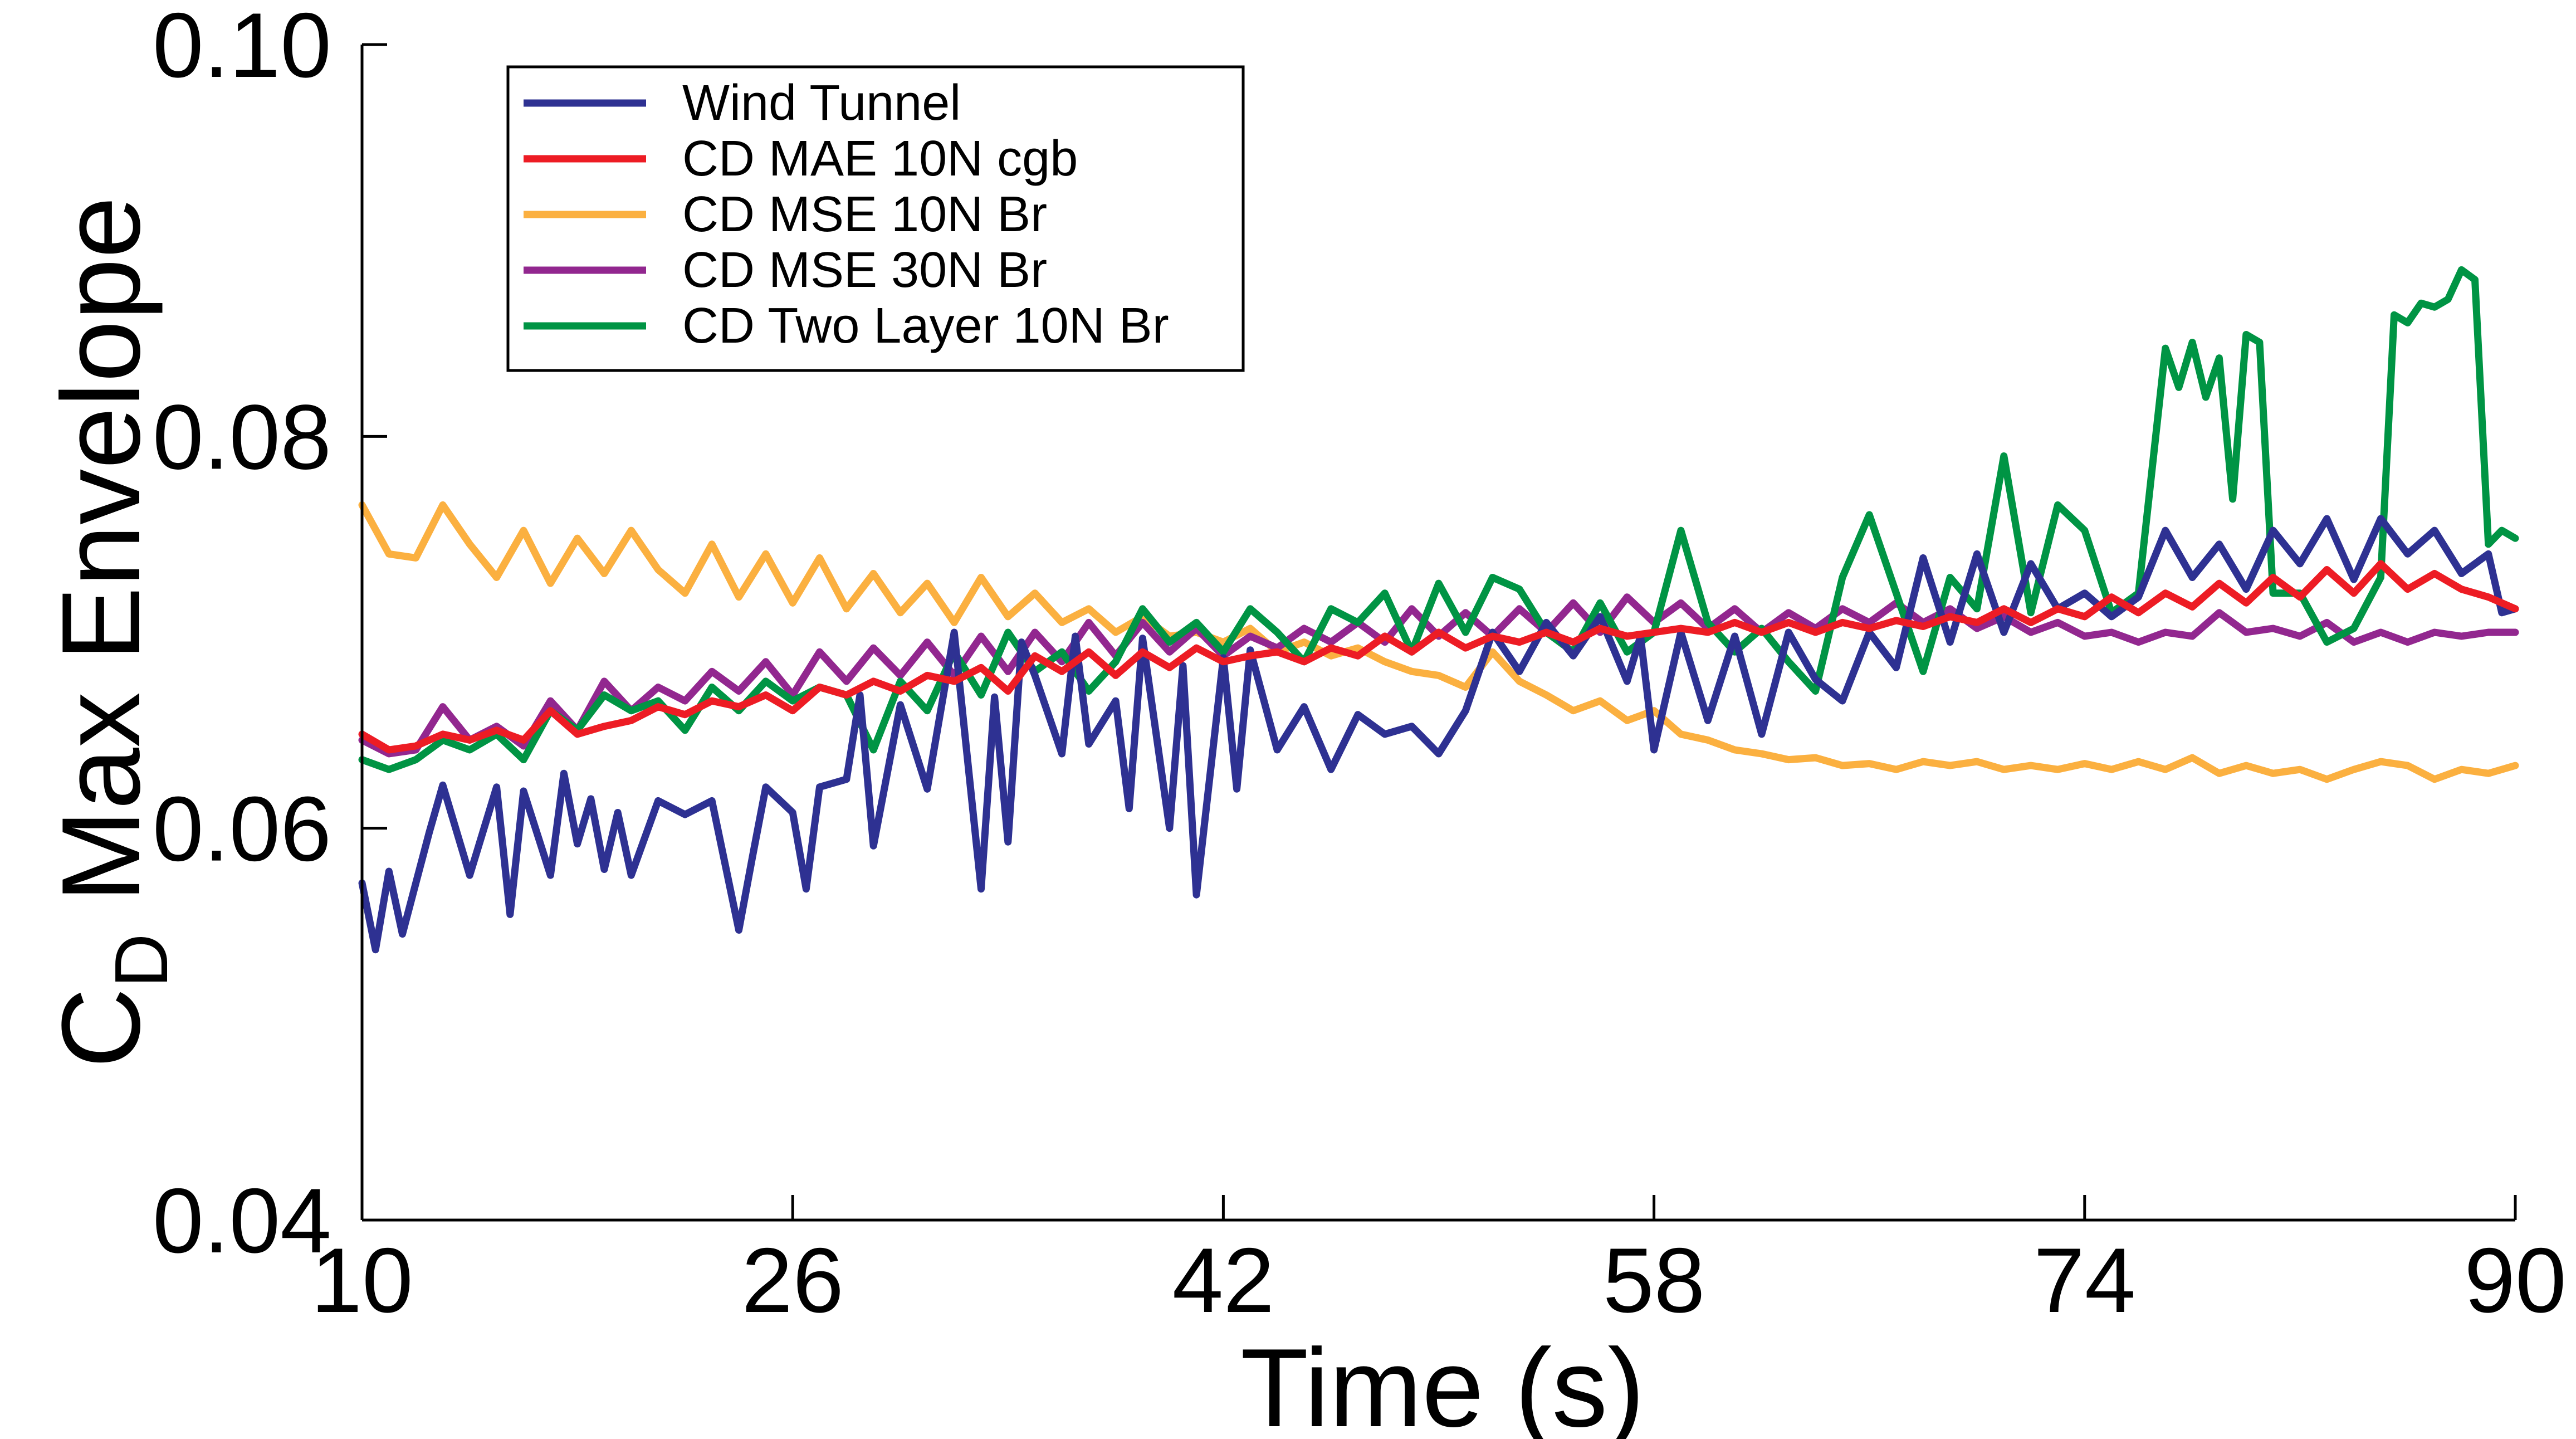  I want to click on legend-label: Wind Tunnel, so click(822, 103).